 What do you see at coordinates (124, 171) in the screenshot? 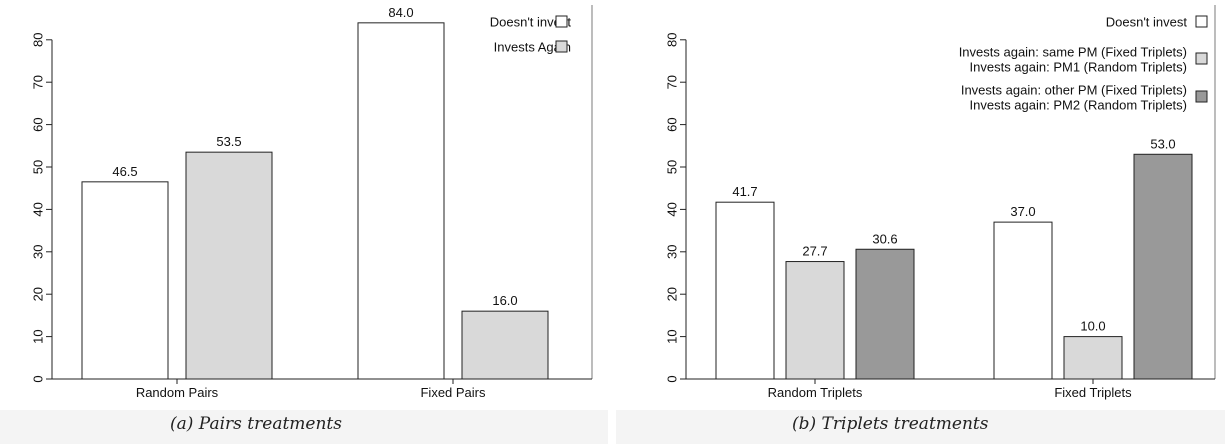
I see `bar-value-label: 46.5` at bounding box center [124, 171].